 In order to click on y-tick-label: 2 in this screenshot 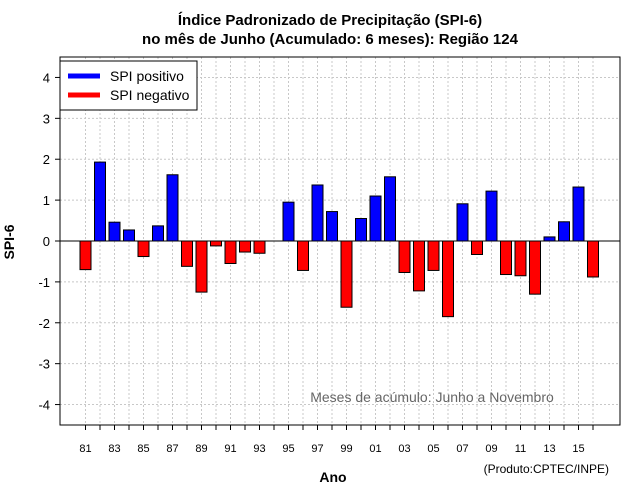, I will do `click(46, 159)`.